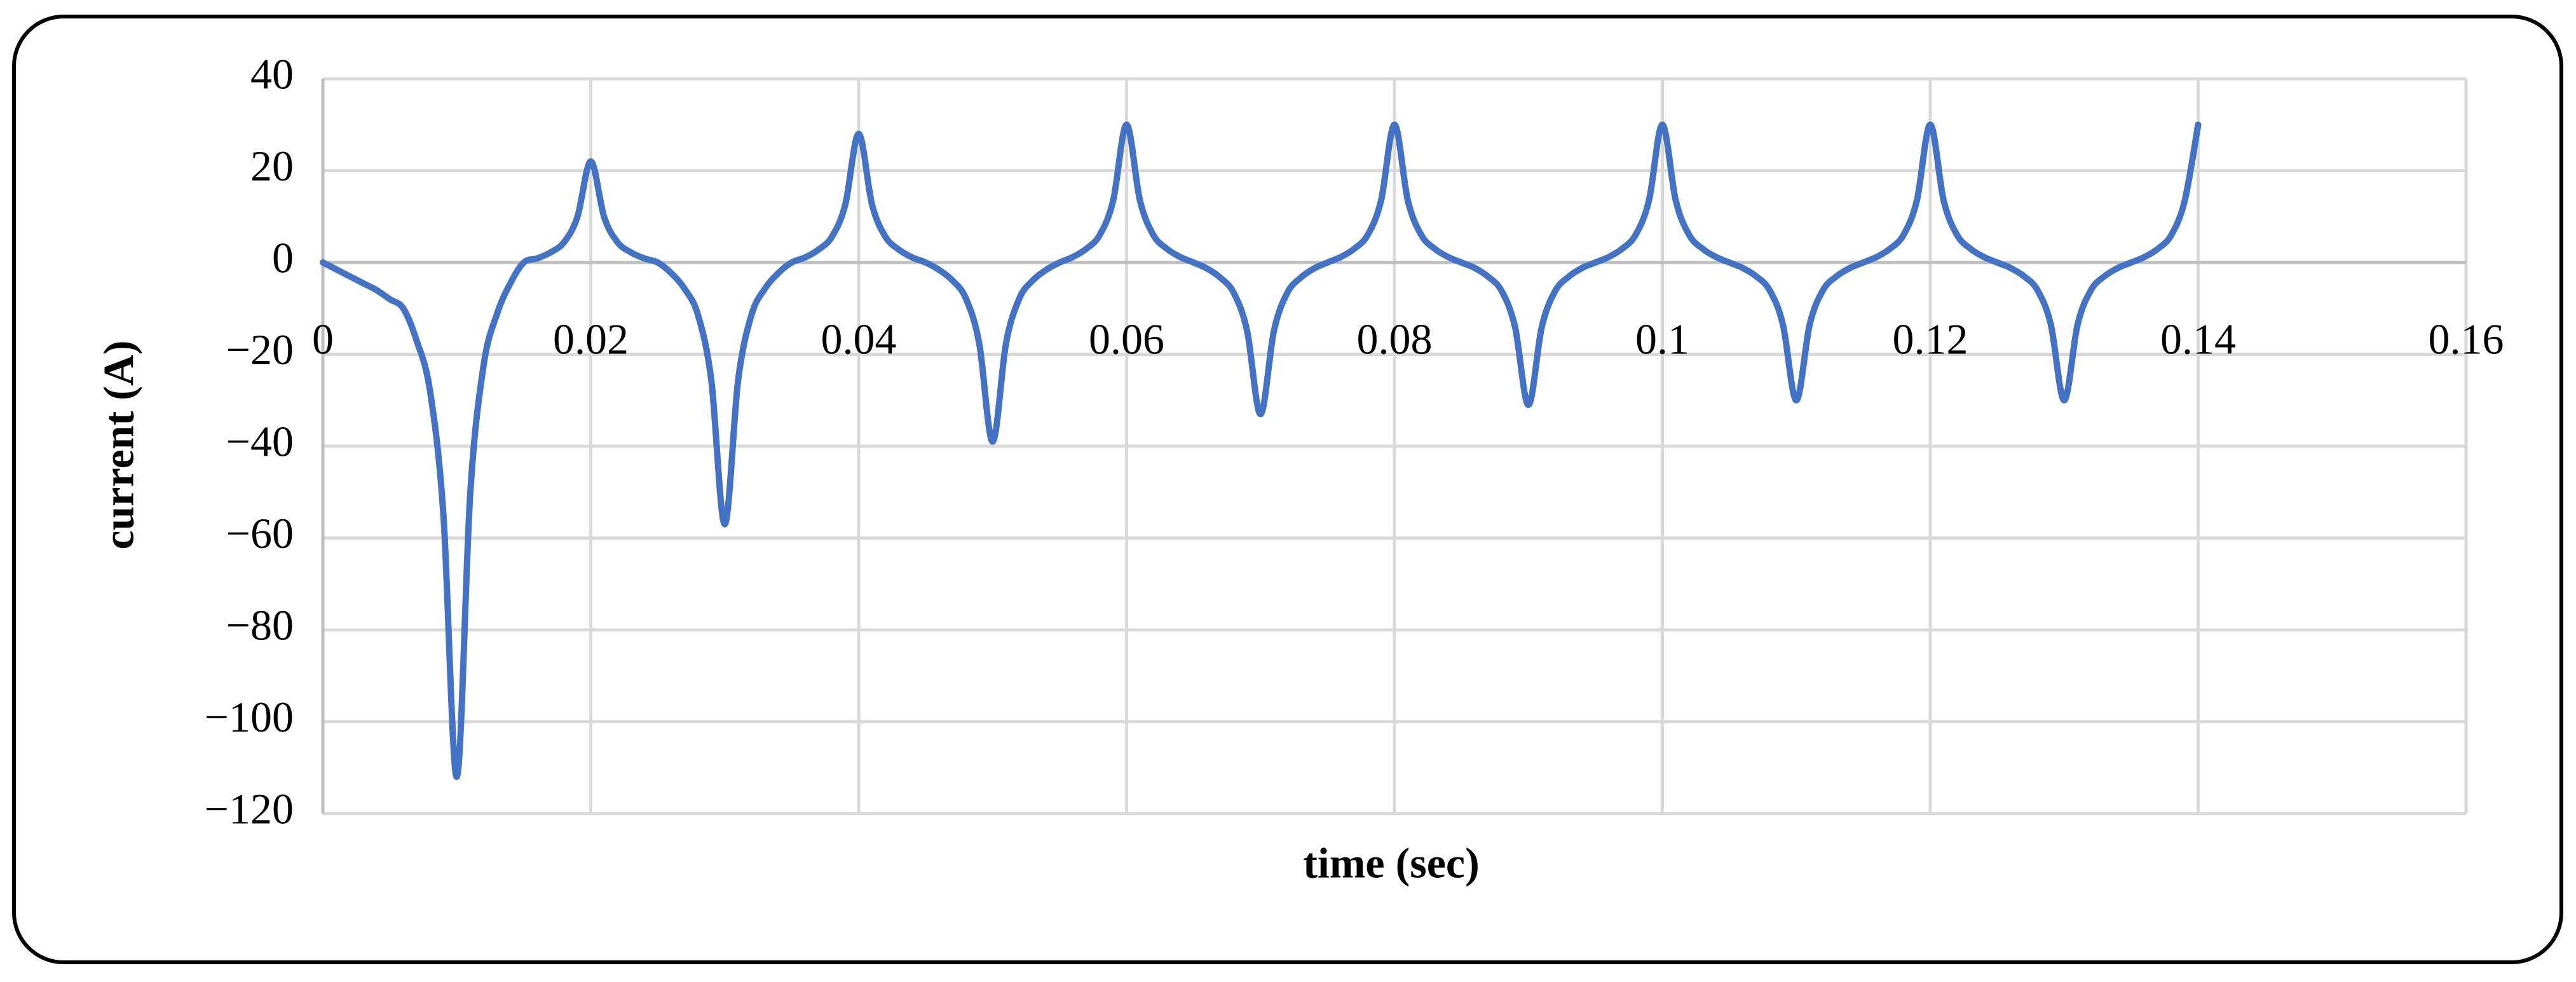 Image resolution: width=2576 pixels, height=982 pixels. I want to click on x-axis-title: time (sec), so click(1391, 863).